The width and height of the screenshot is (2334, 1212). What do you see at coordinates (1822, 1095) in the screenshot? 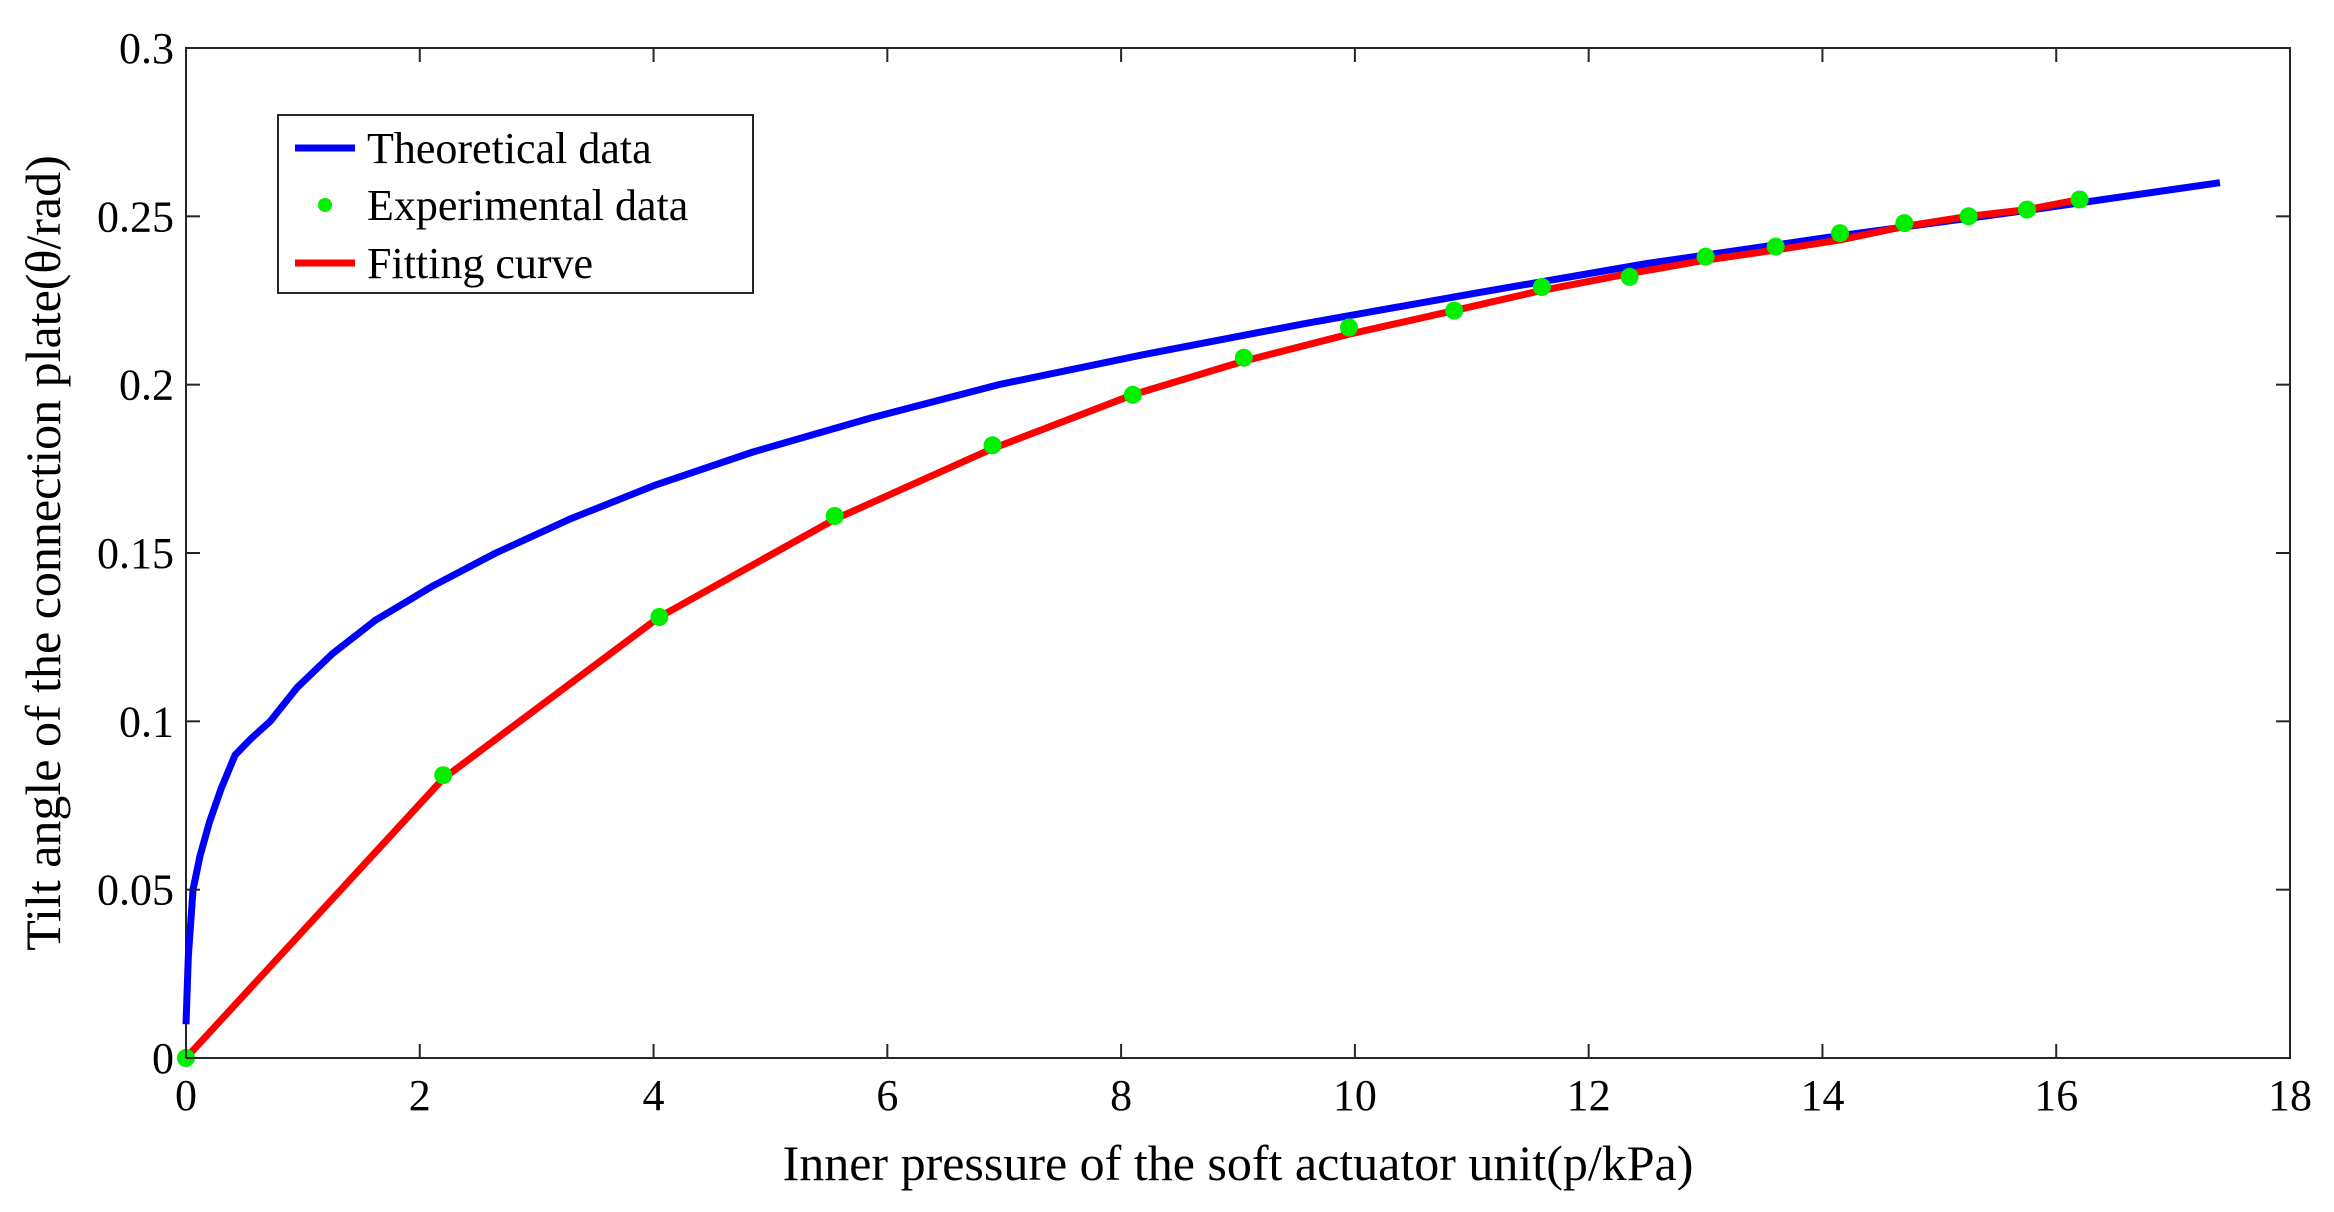
I see `x-tick-label: 14` at bounding box center [1822, 1095].